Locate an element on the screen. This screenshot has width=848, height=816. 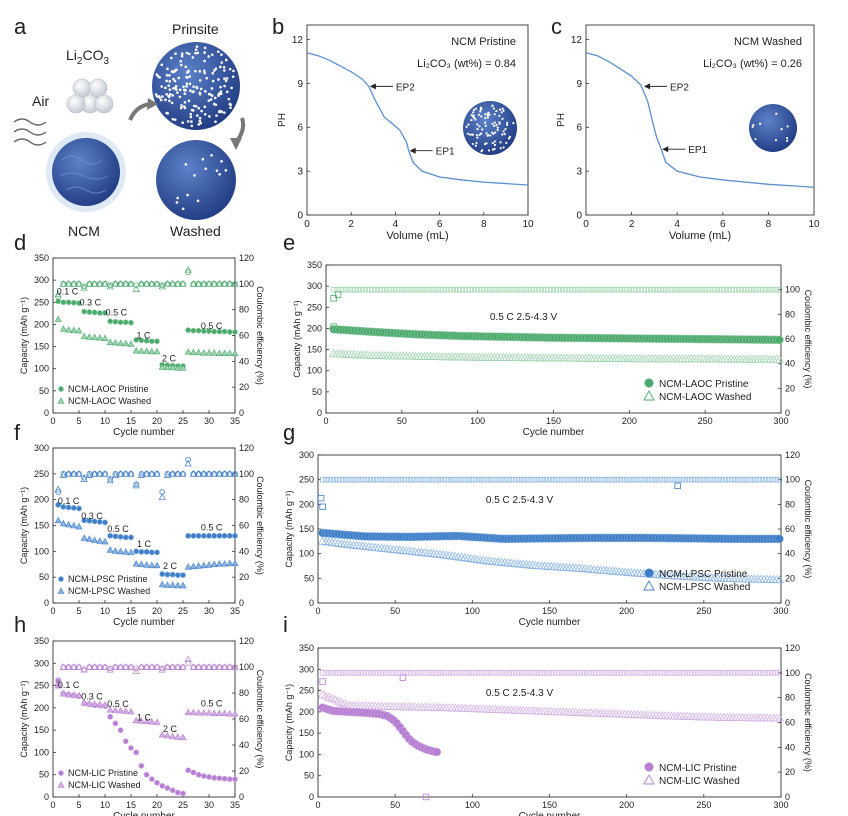
y-tick-label: 150 is located at coordinates (306, 529).